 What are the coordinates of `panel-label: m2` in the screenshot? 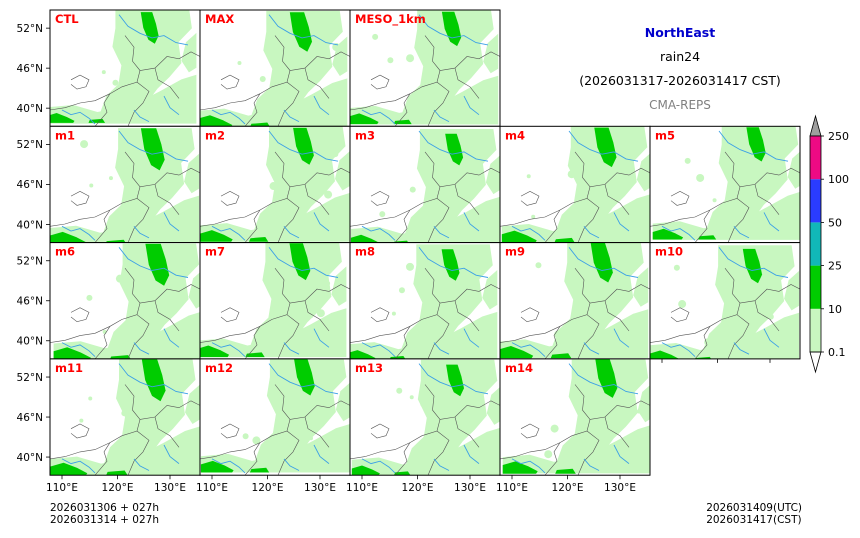 It's located at (215, 135).